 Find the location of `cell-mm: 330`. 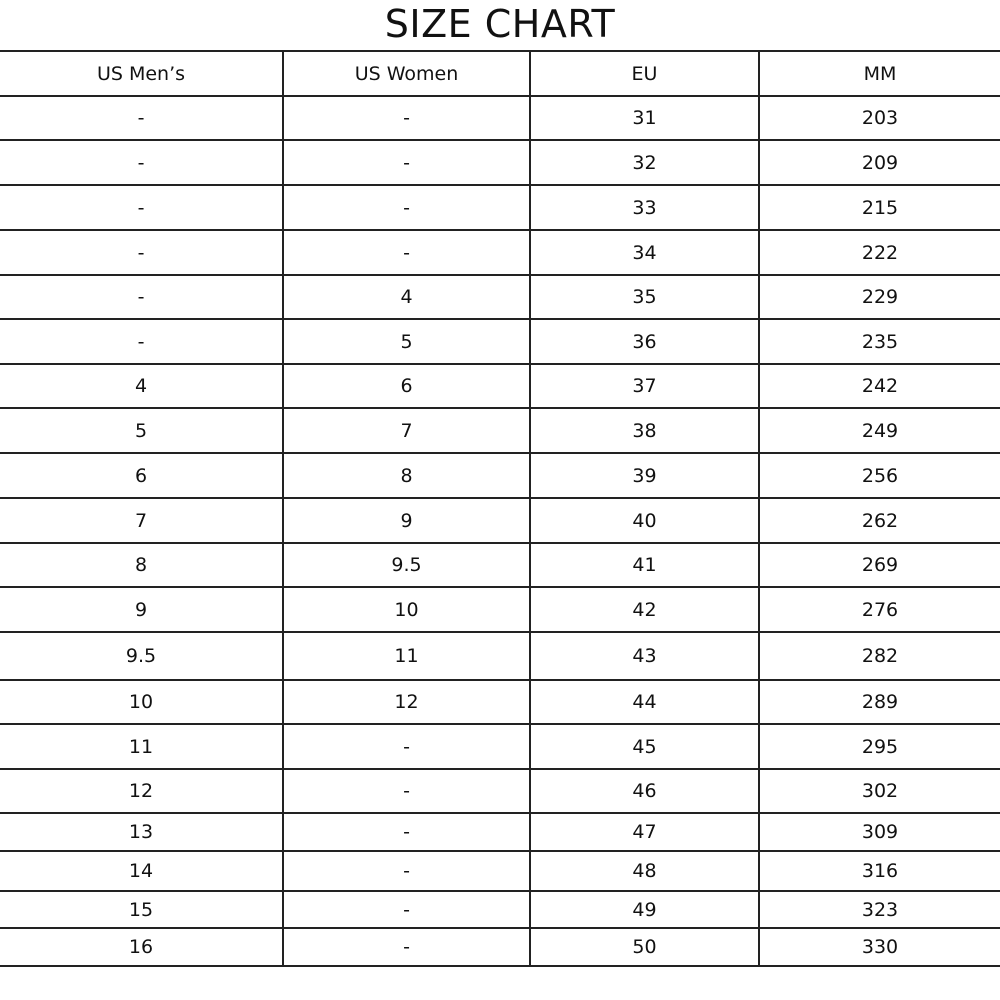

cell-mm: 330 is located at coordinates (879, 947).